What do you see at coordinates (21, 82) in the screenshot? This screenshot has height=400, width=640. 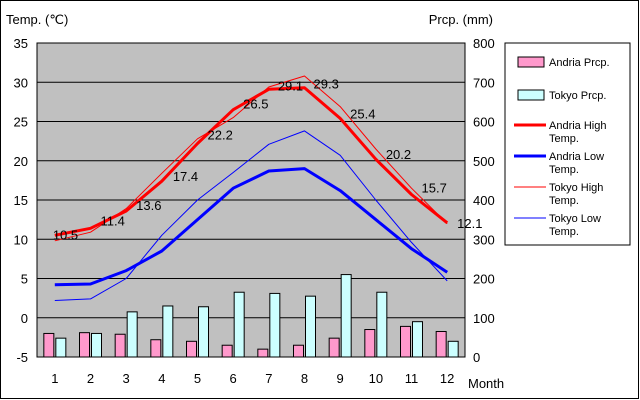 I see `y-left-tick-label: 30` at bounding box center [21, 82].